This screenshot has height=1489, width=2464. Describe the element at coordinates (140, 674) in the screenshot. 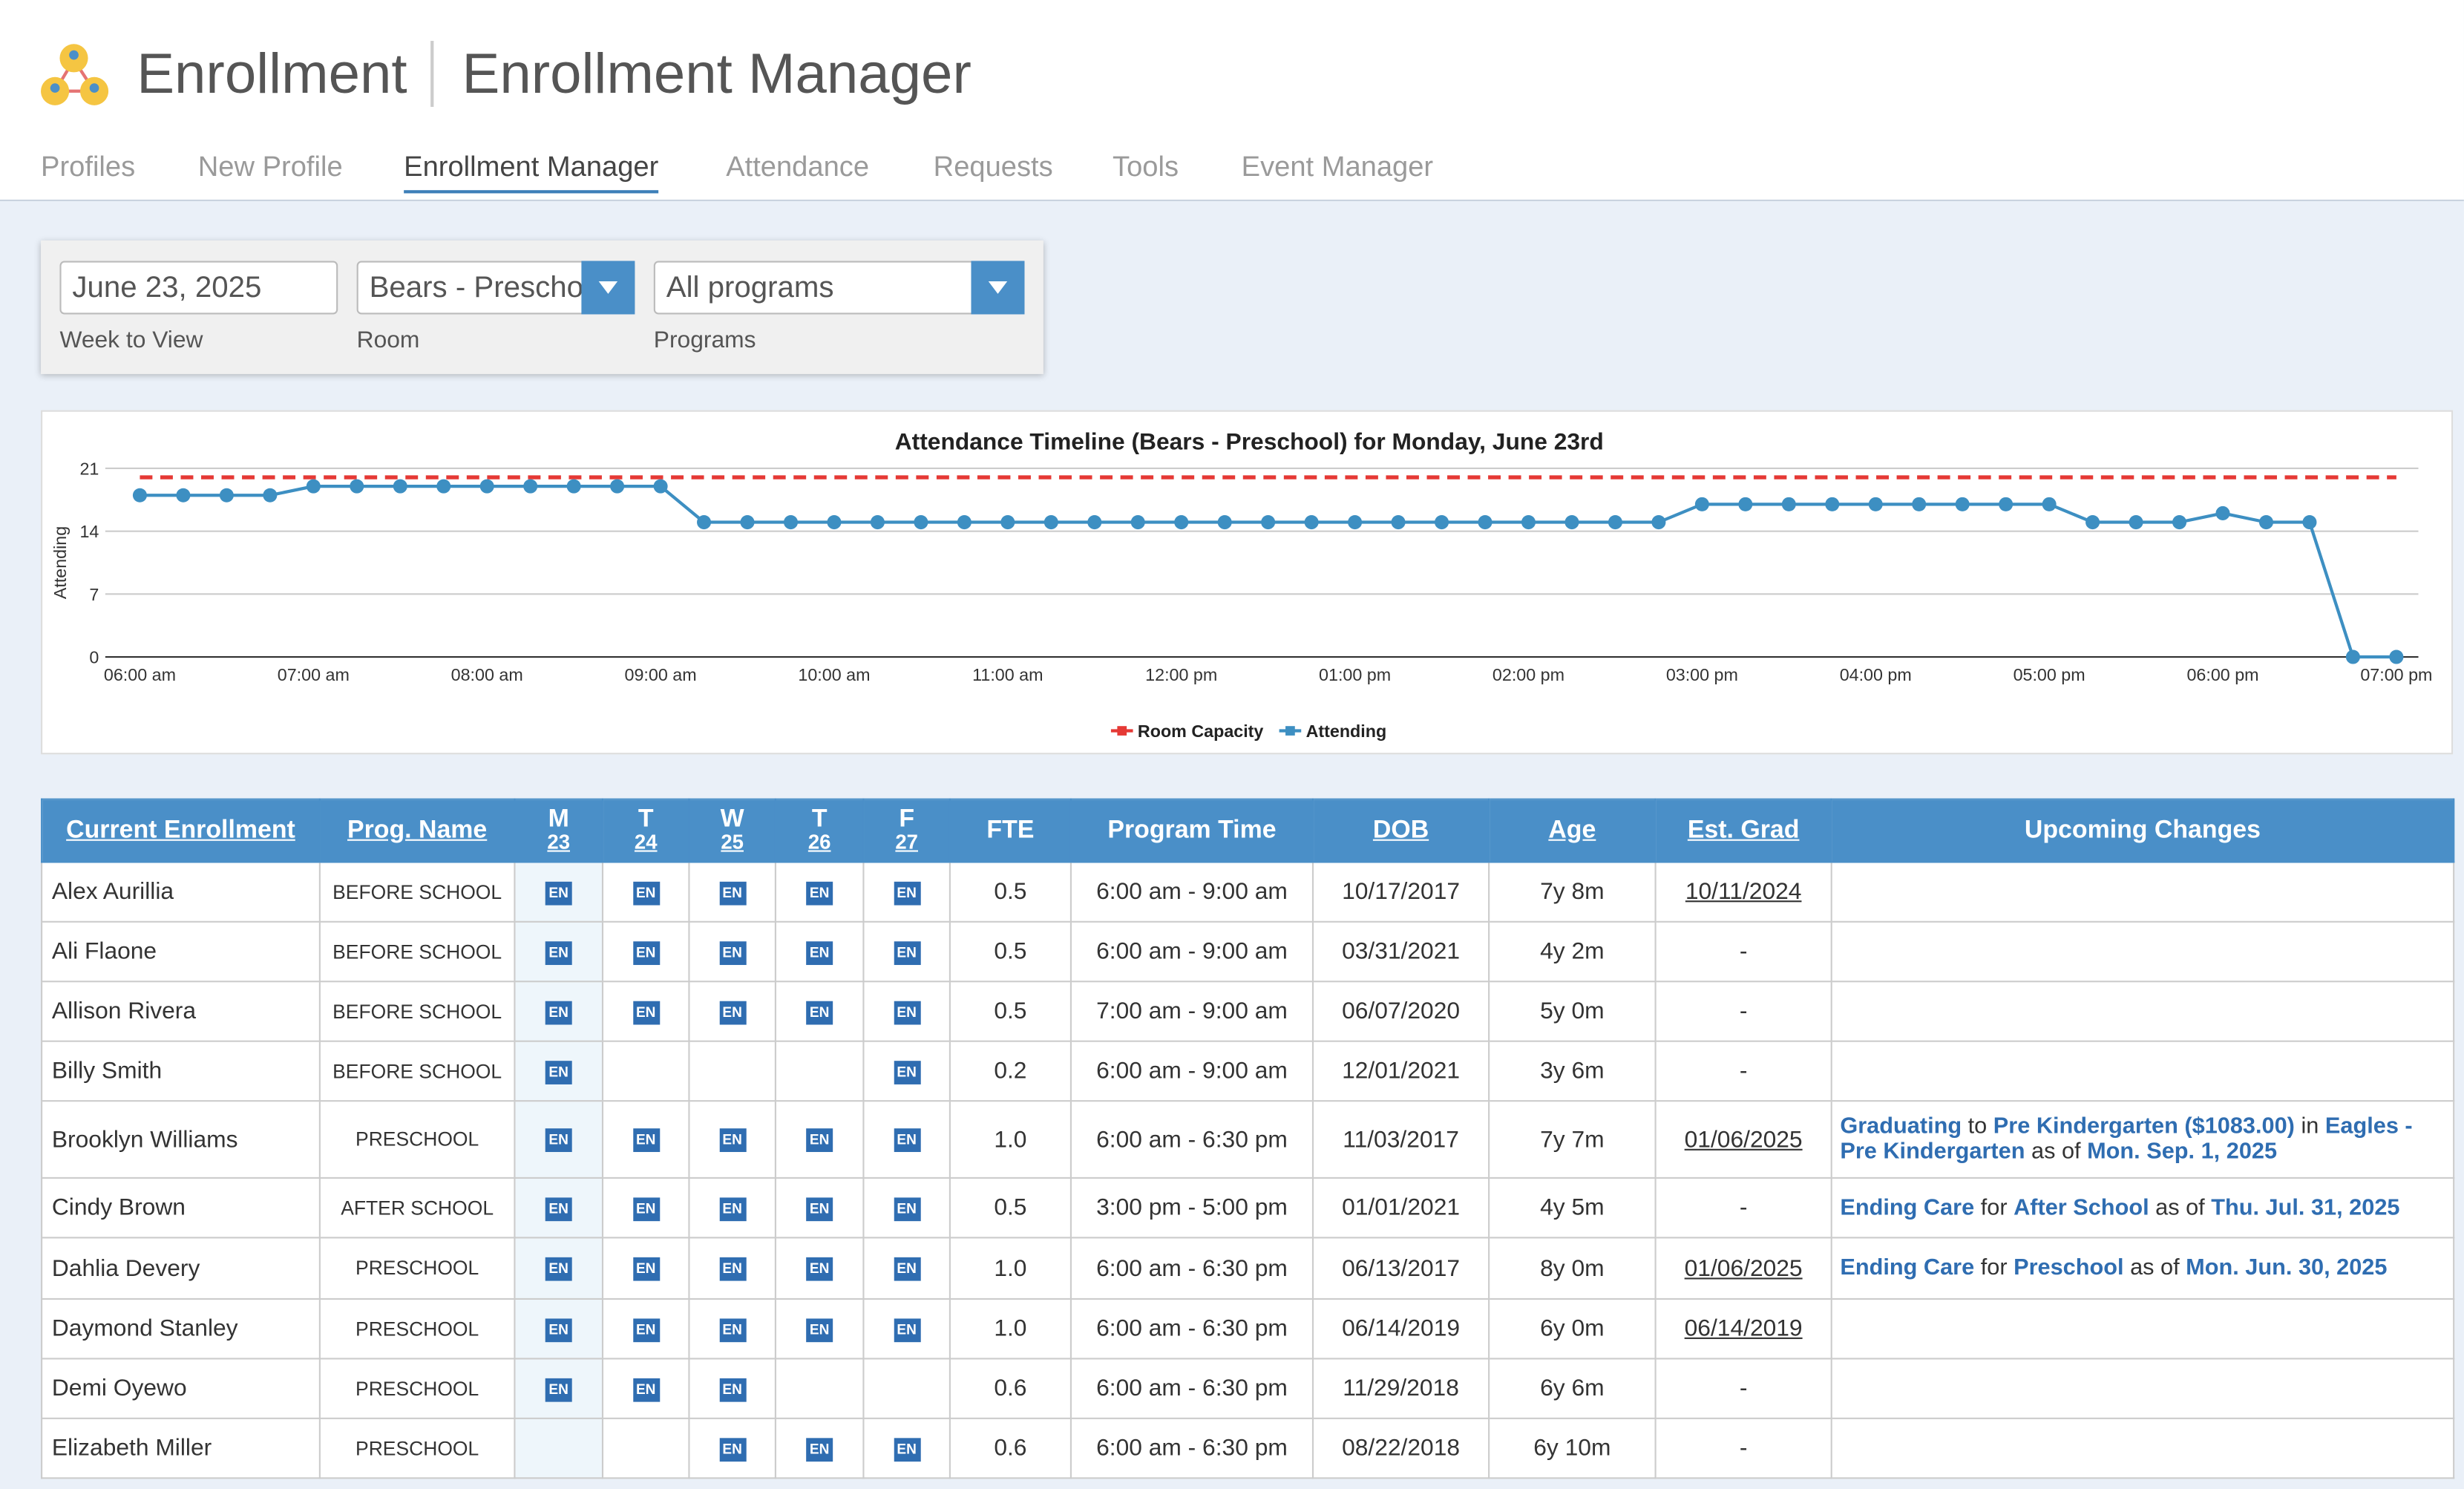

I see `x-tick-label: 06:00 am` at that location.